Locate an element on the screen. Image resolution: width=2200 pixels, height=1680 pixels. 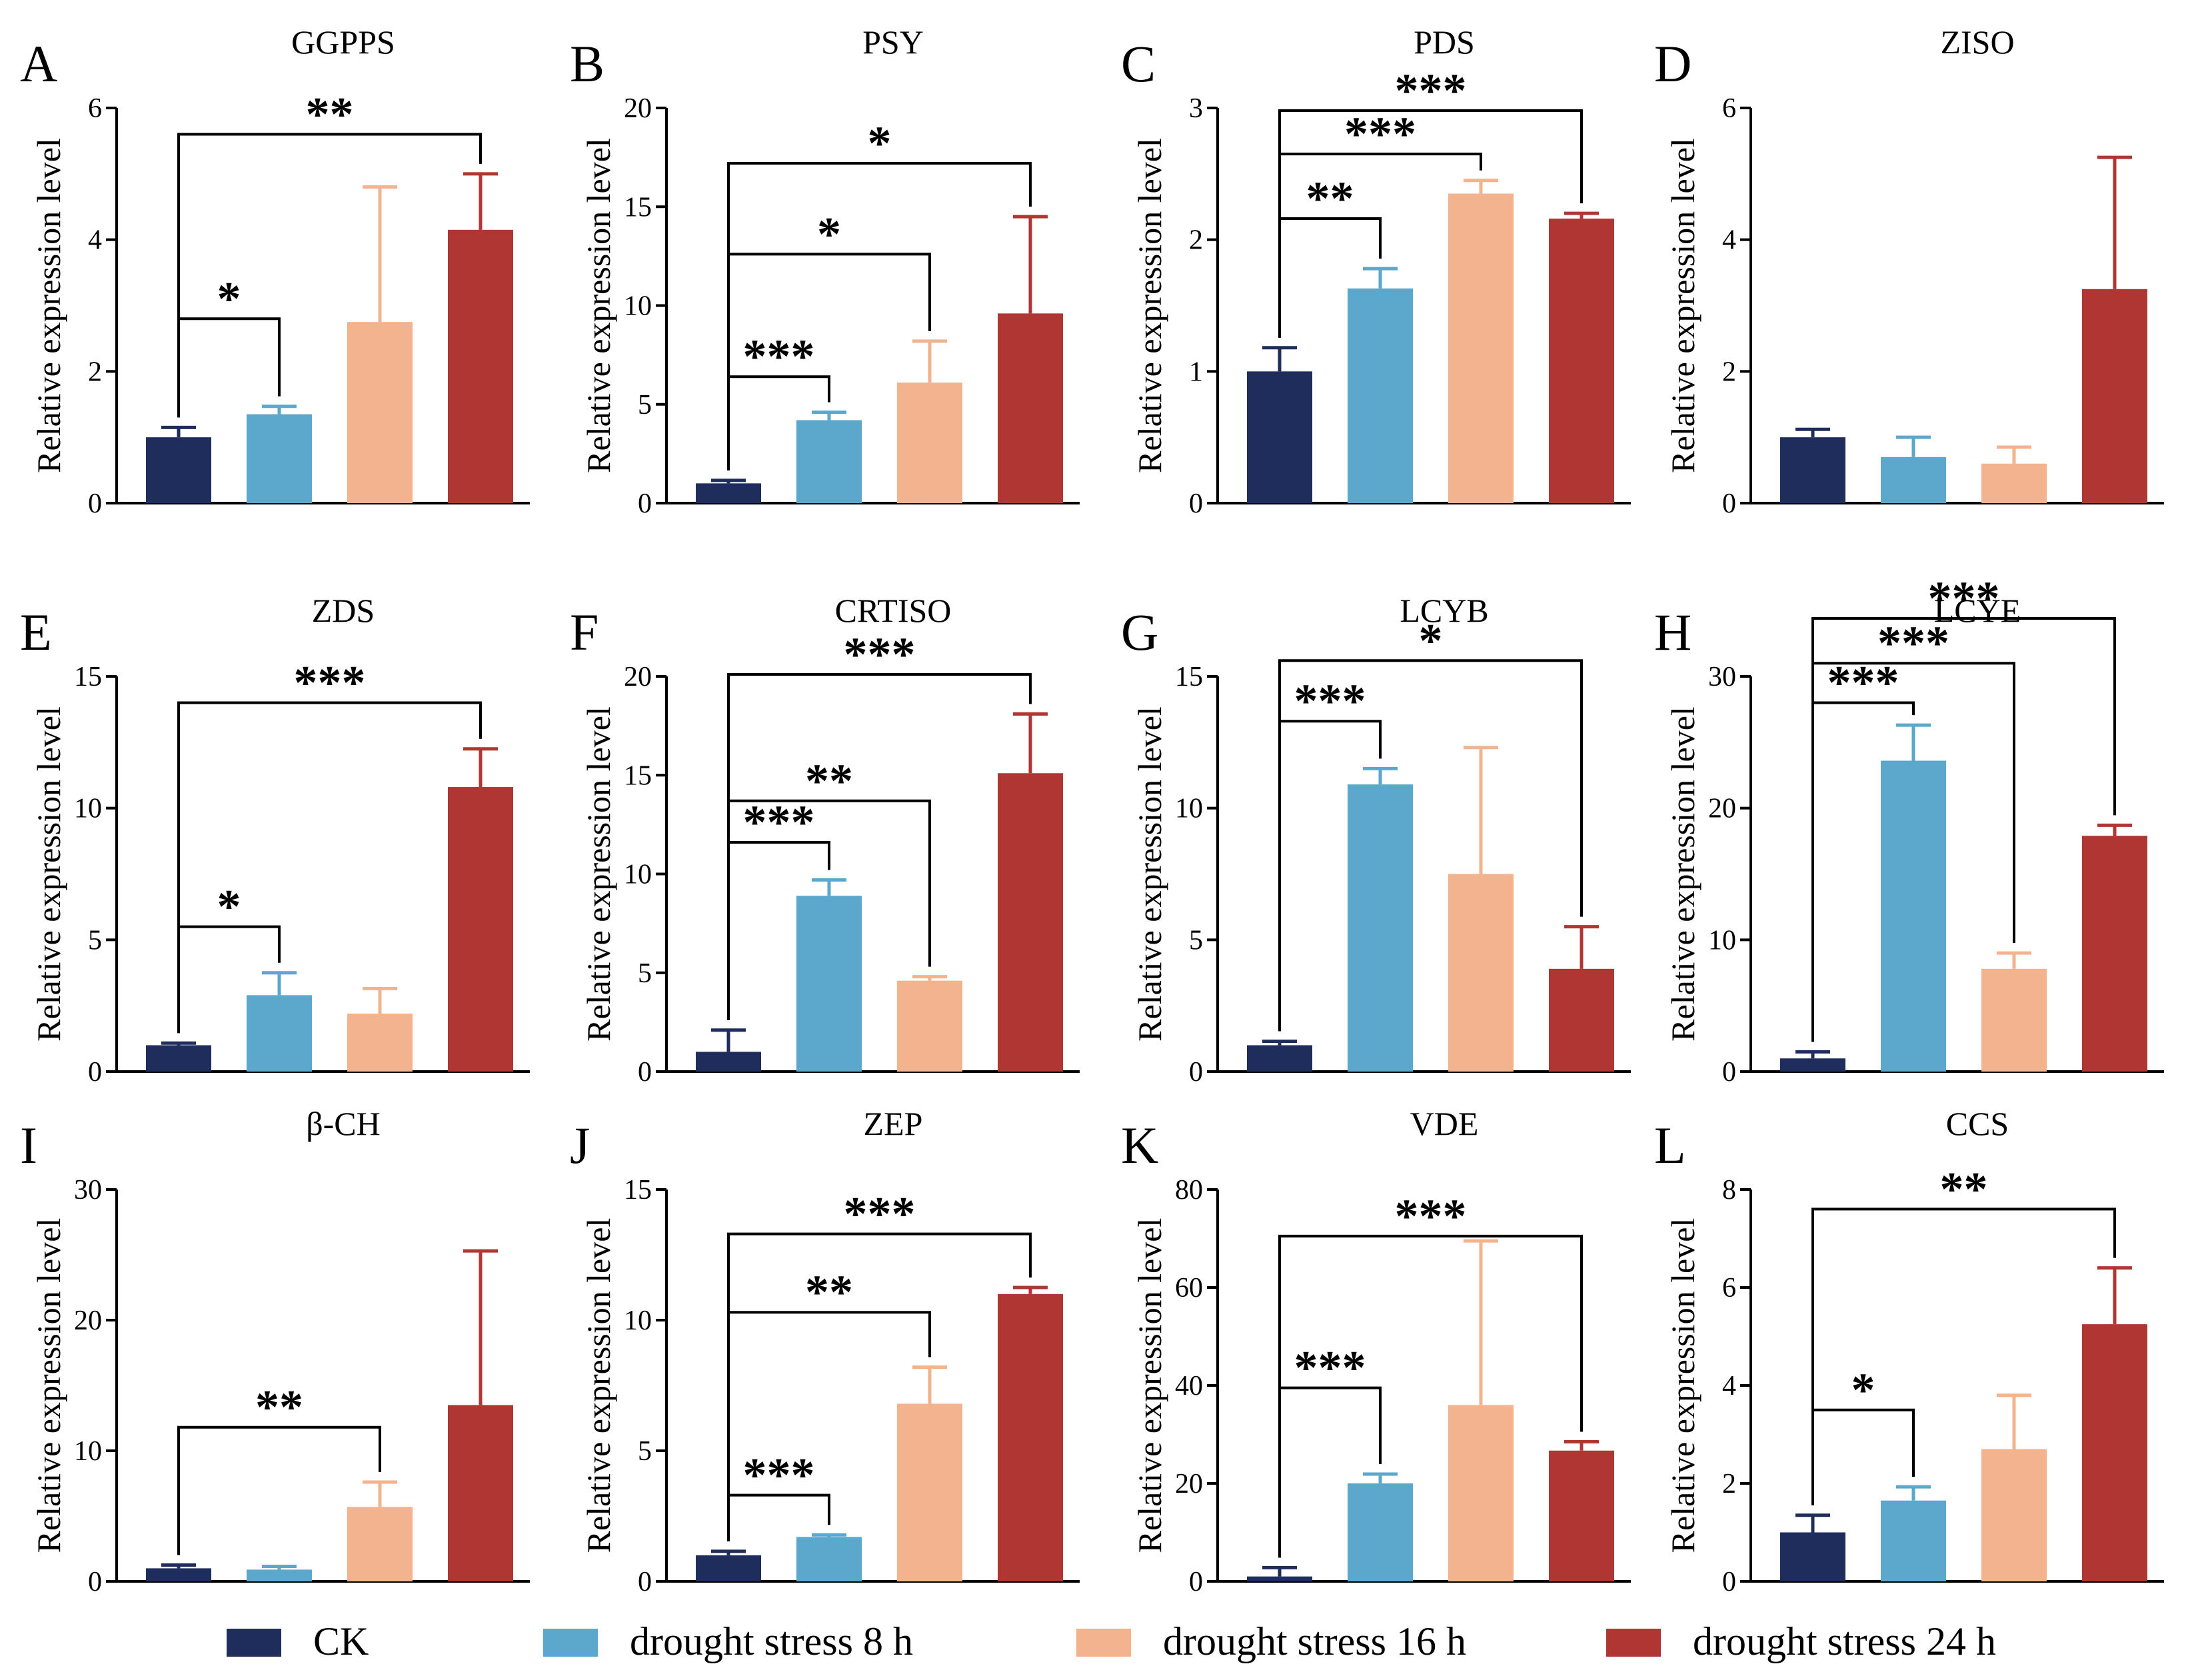
legend-item: drought stress 24 h is located at coordinates (1801, 1641).